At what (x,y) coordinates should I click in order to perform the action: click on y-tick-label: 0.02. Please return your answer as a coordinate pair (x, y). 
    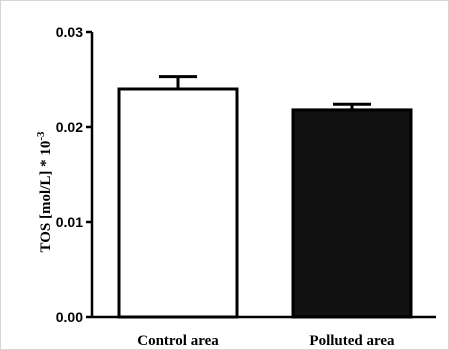
    Looking at the image, I should click on (69, 127).